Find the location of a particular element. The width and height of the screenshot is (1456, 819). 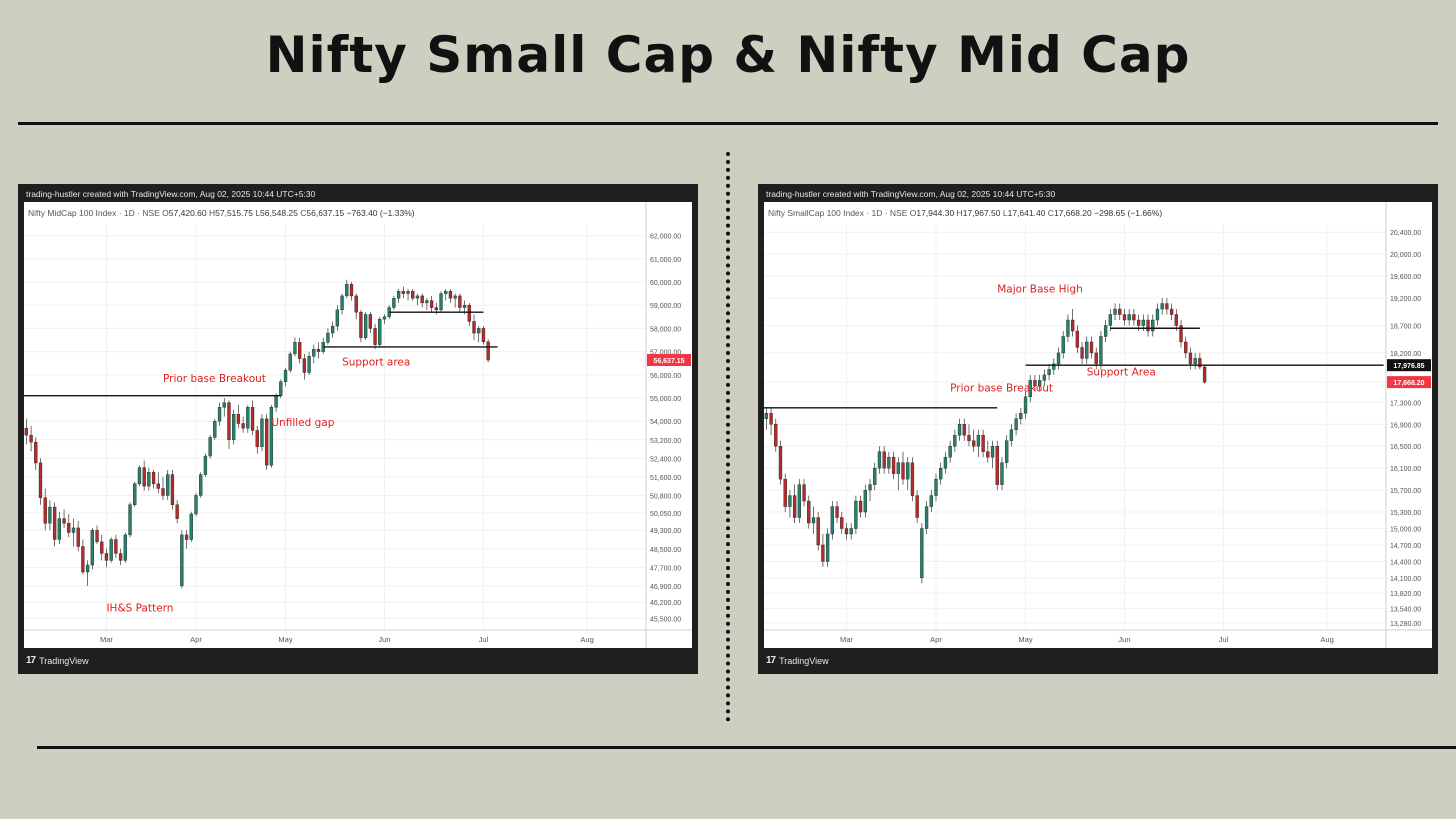

header-change-value: −298.65 (−1.66%) is located at coordinates (1128, 213).